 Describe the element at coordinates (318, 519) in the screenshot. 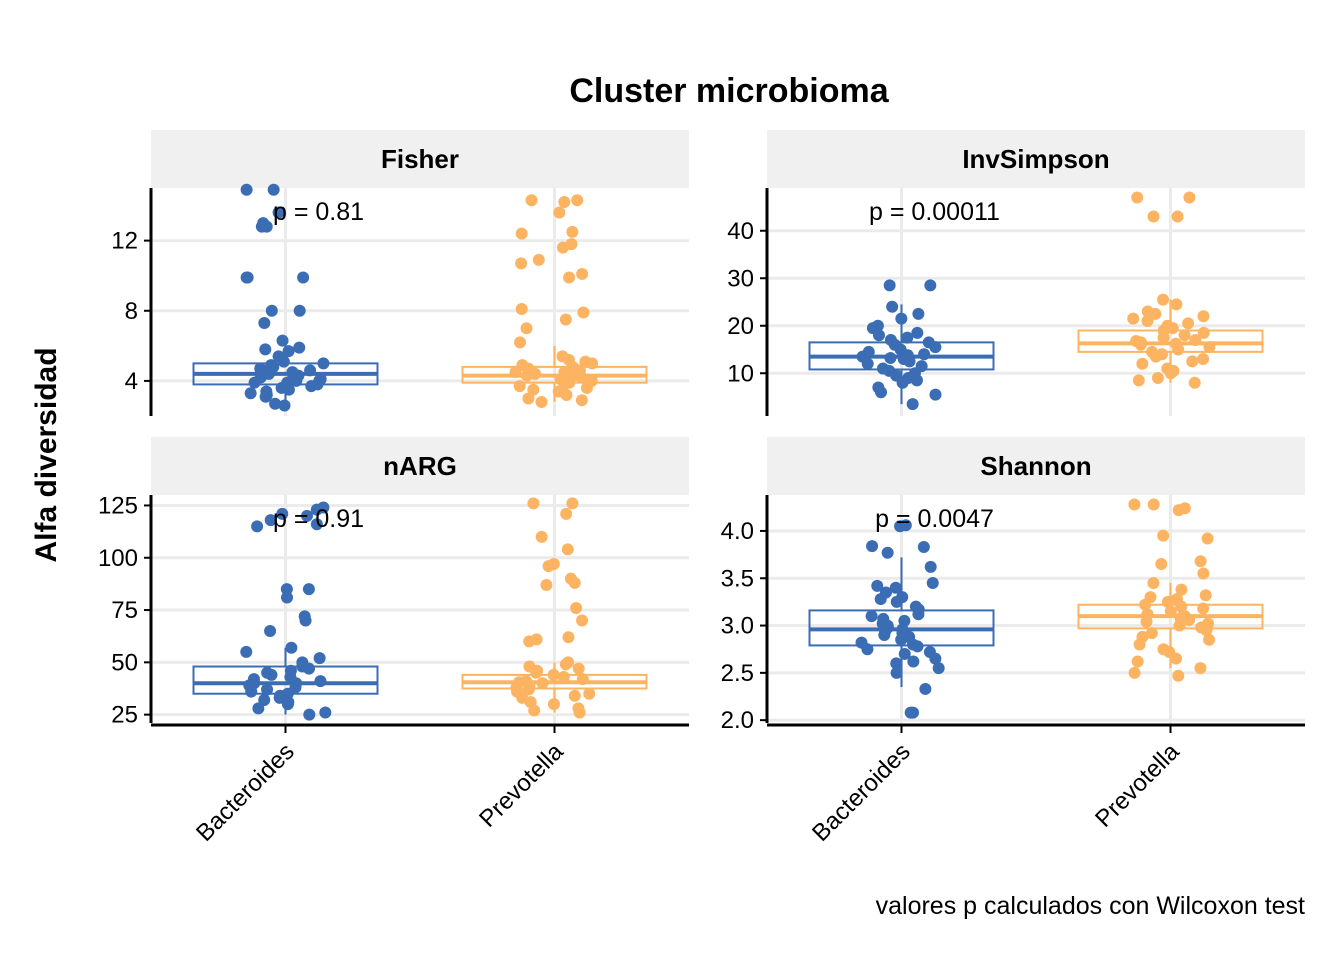

I see `p-value-label: p = 0.91` at that location.